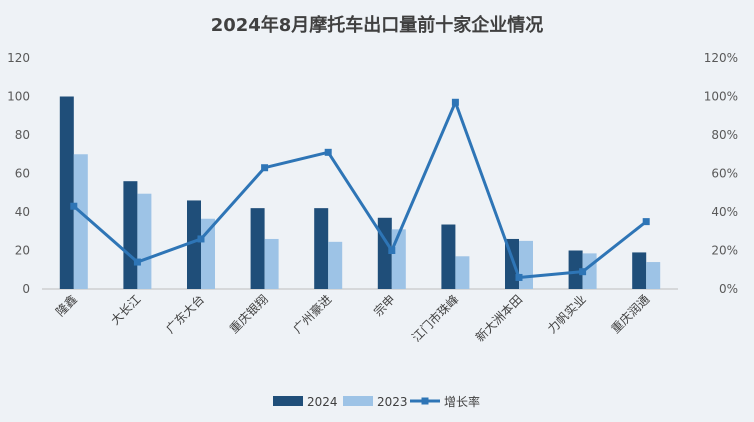 The image size is (754, 422). I want to click on y-right-tick-label: 40%, so click(724, 212).